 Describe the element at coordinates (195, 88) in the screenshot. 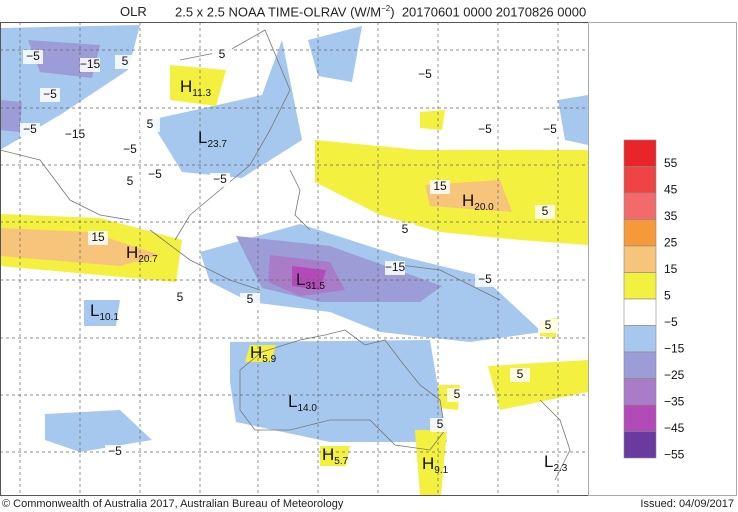

I see `pressure-center: H11.3` at that location.